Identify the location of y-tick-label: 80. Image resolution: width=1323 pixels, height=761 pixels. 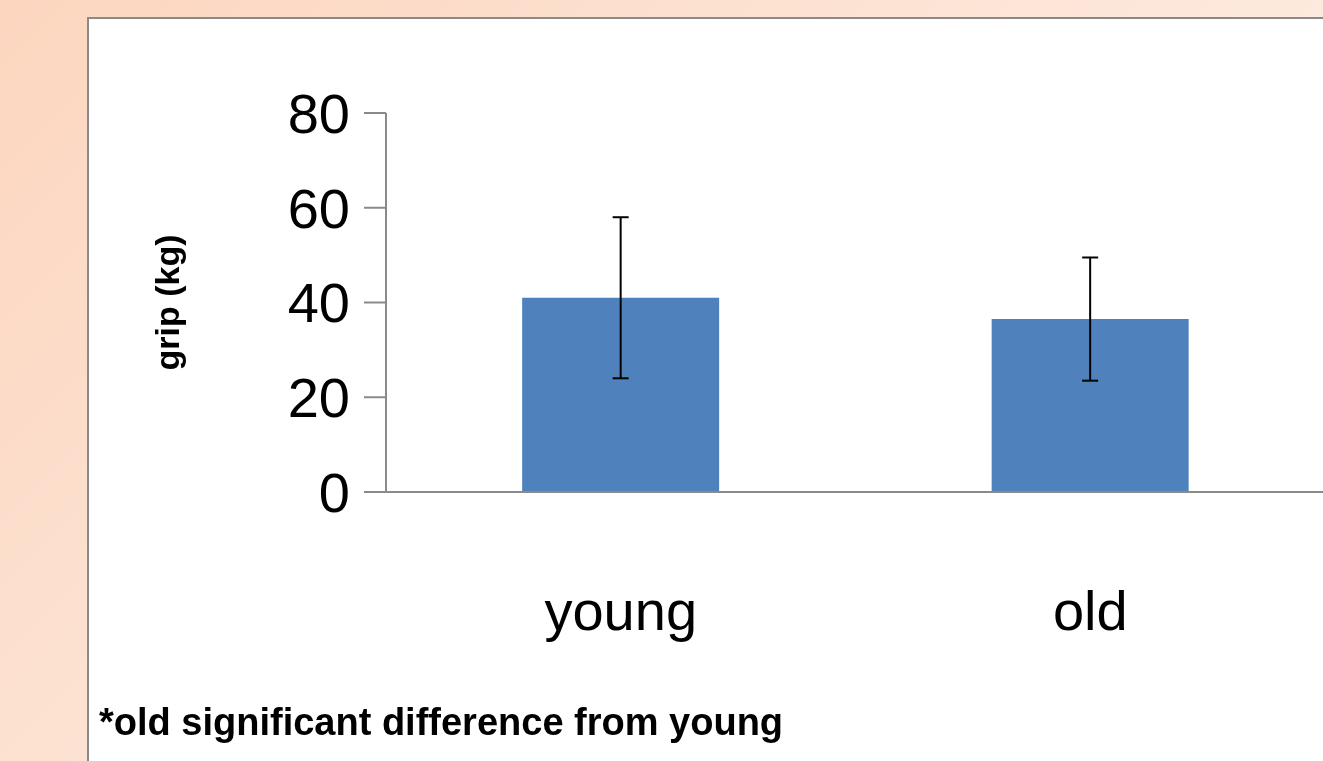
(318, 113).